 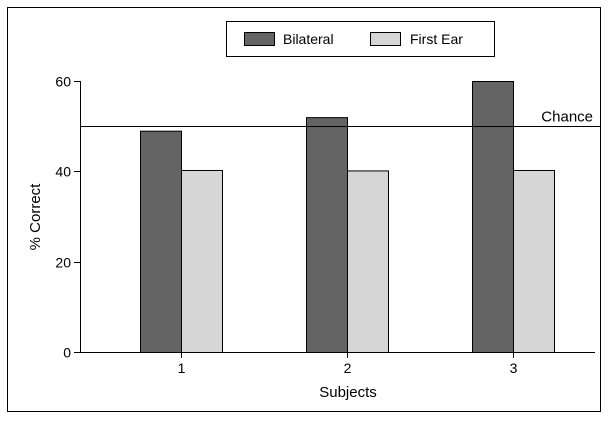 What do you see at coordinates (340, 118) in the screenshot?
I see `reference-line-layer: Chance` at bounding box center [340, 118].